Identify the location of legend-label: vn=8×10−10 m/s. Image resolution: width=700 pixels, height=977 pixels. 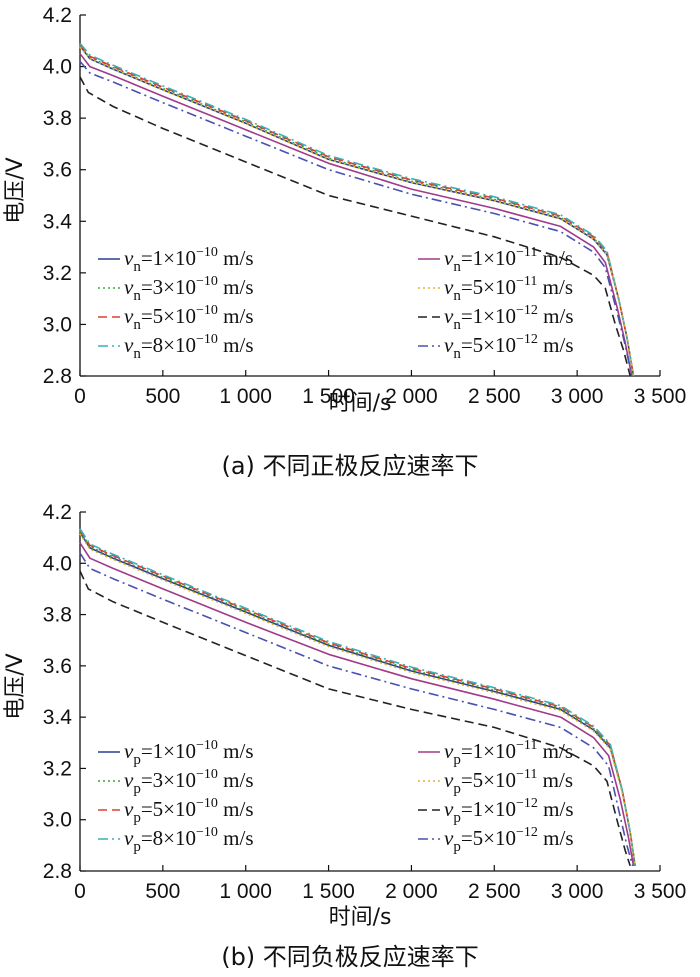
(189, 347).